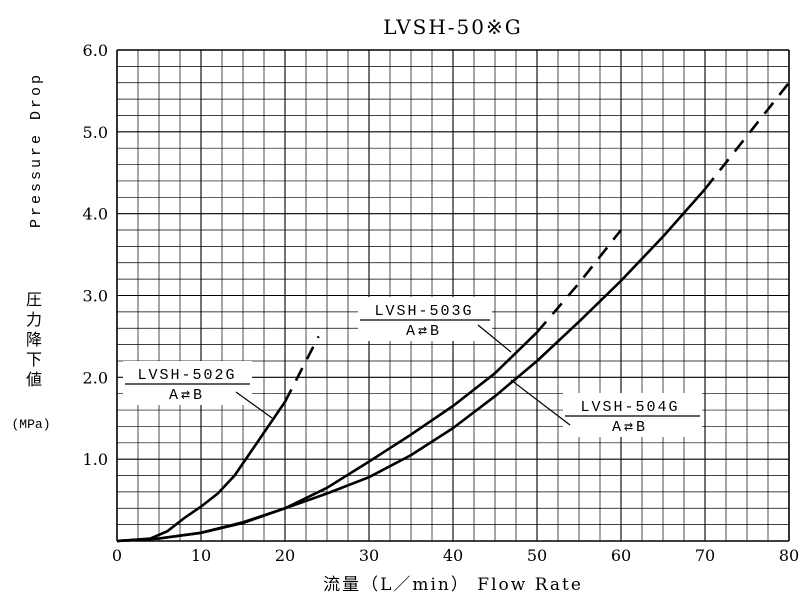  What do you see at coordinates (95, 214) in the screenshot?
I see `y-tick-label: 4.0` at bounding box center [95, 214].